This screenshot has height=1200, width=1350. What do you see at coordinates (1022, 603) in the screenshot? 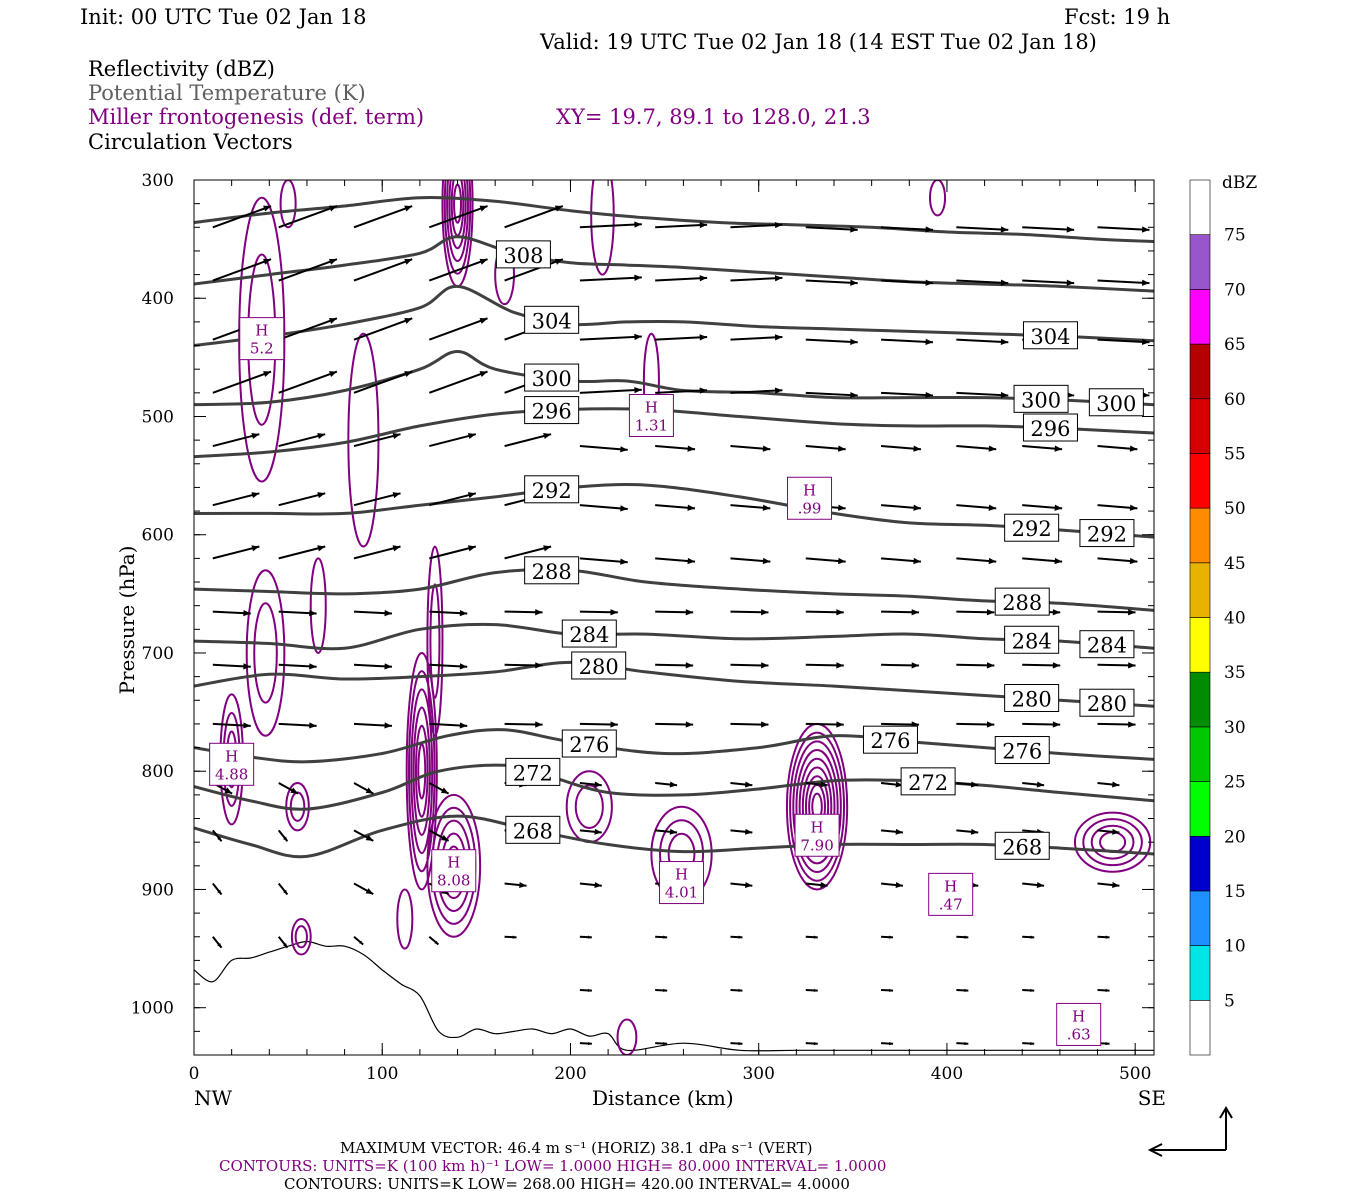
I see `theta-label: 288` at bounding box center [1022, 603].